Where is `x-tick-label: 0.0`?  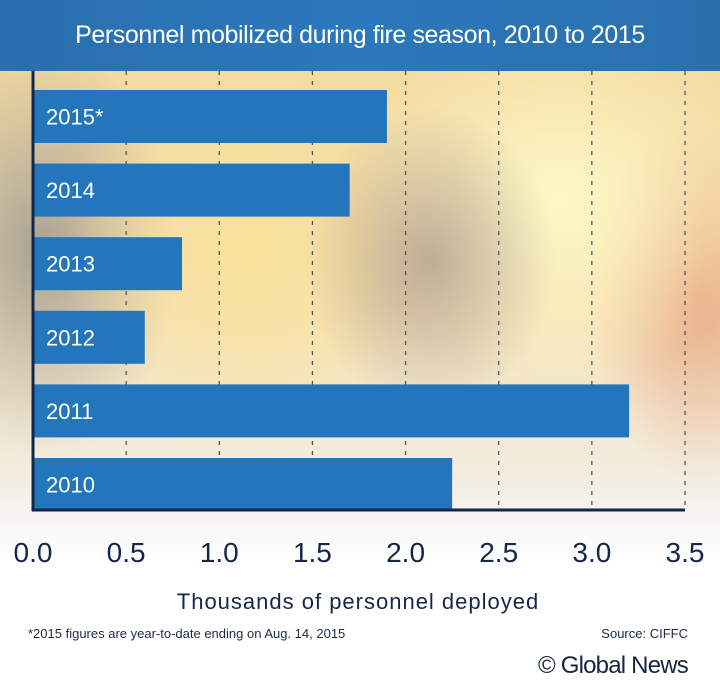 x-tick-label: 0.0 is located at coordinates (33, 552).